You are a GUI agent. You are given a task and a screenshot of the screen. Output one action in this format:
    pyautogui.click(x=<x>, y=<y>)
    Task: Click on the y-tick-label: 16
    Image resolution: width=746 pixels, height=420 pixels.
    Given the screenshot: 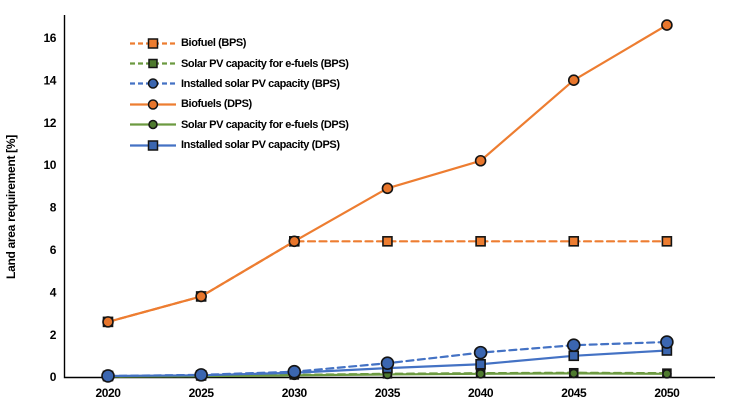 What is the action you would take?
    pyautogui.click(x=49, y=38)
    